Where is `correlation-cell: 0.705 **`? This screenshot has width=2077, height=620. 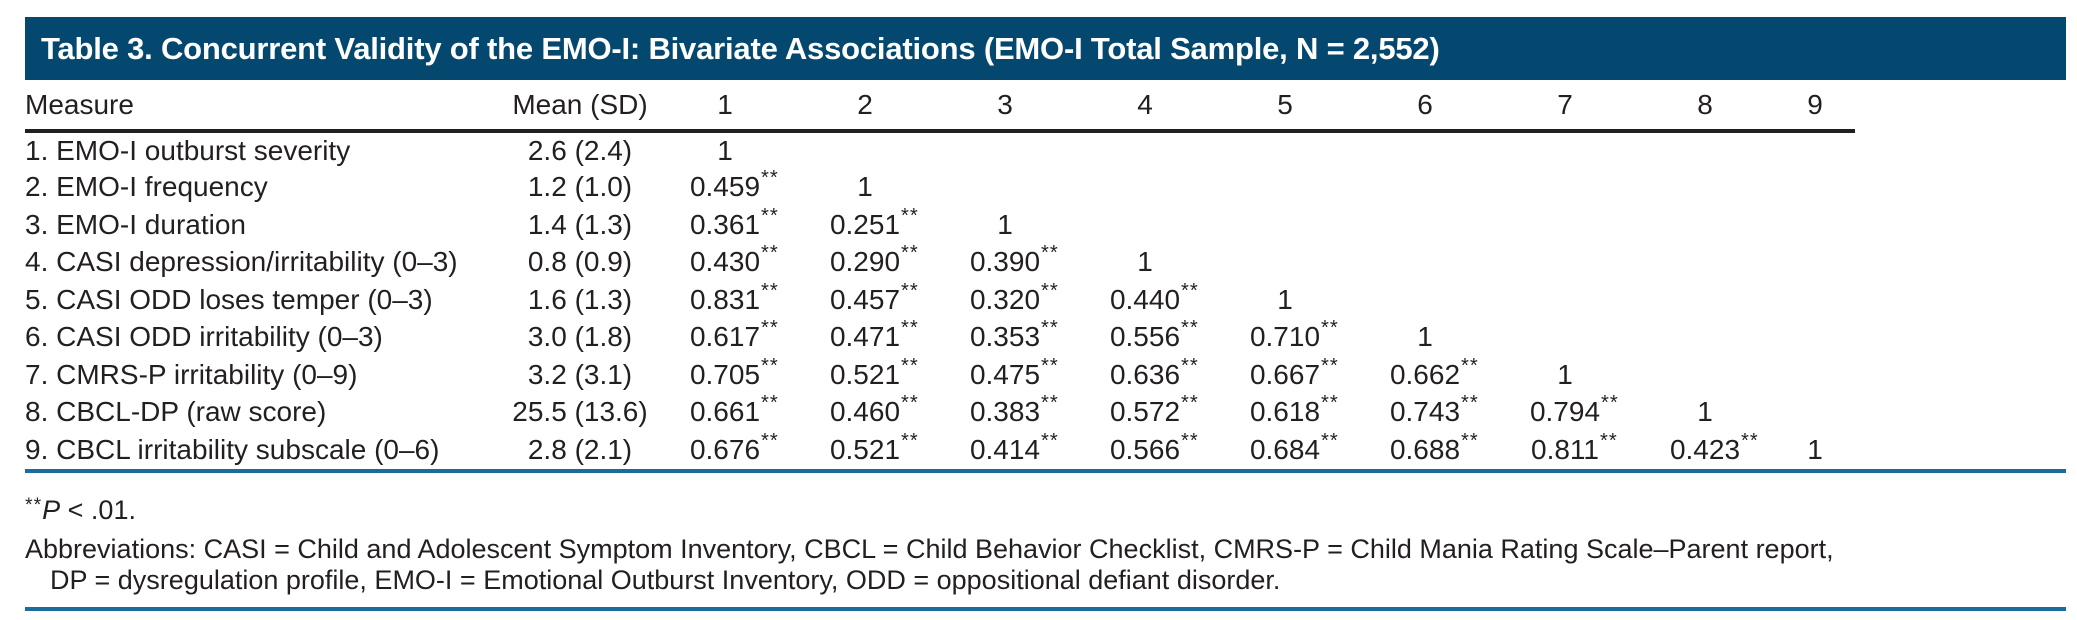 correlation-cell: 0.705 ** is located at coordinates (725, 374).